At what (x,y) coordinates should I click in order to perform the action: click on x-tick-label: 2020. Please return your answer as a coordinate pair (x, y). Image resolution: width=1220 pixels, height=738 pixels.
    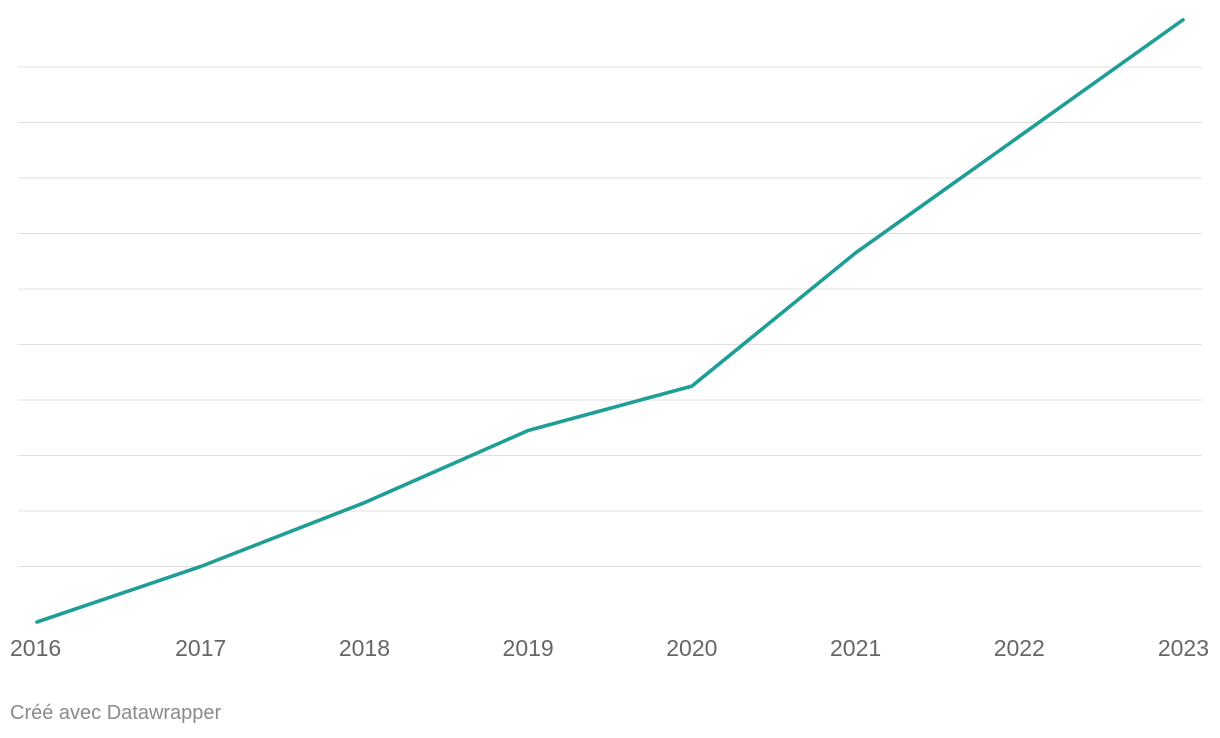
    Looking at the image, I should click on (691, 648).